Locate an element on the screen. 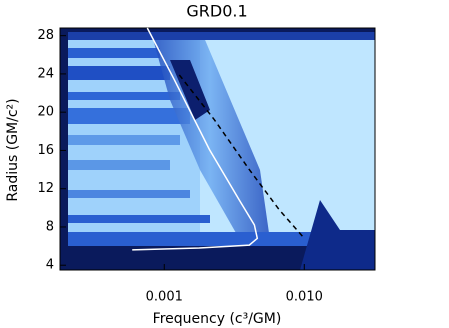  y-axis-label: Radius (GM/c²) is located at coordinates (13, 149).